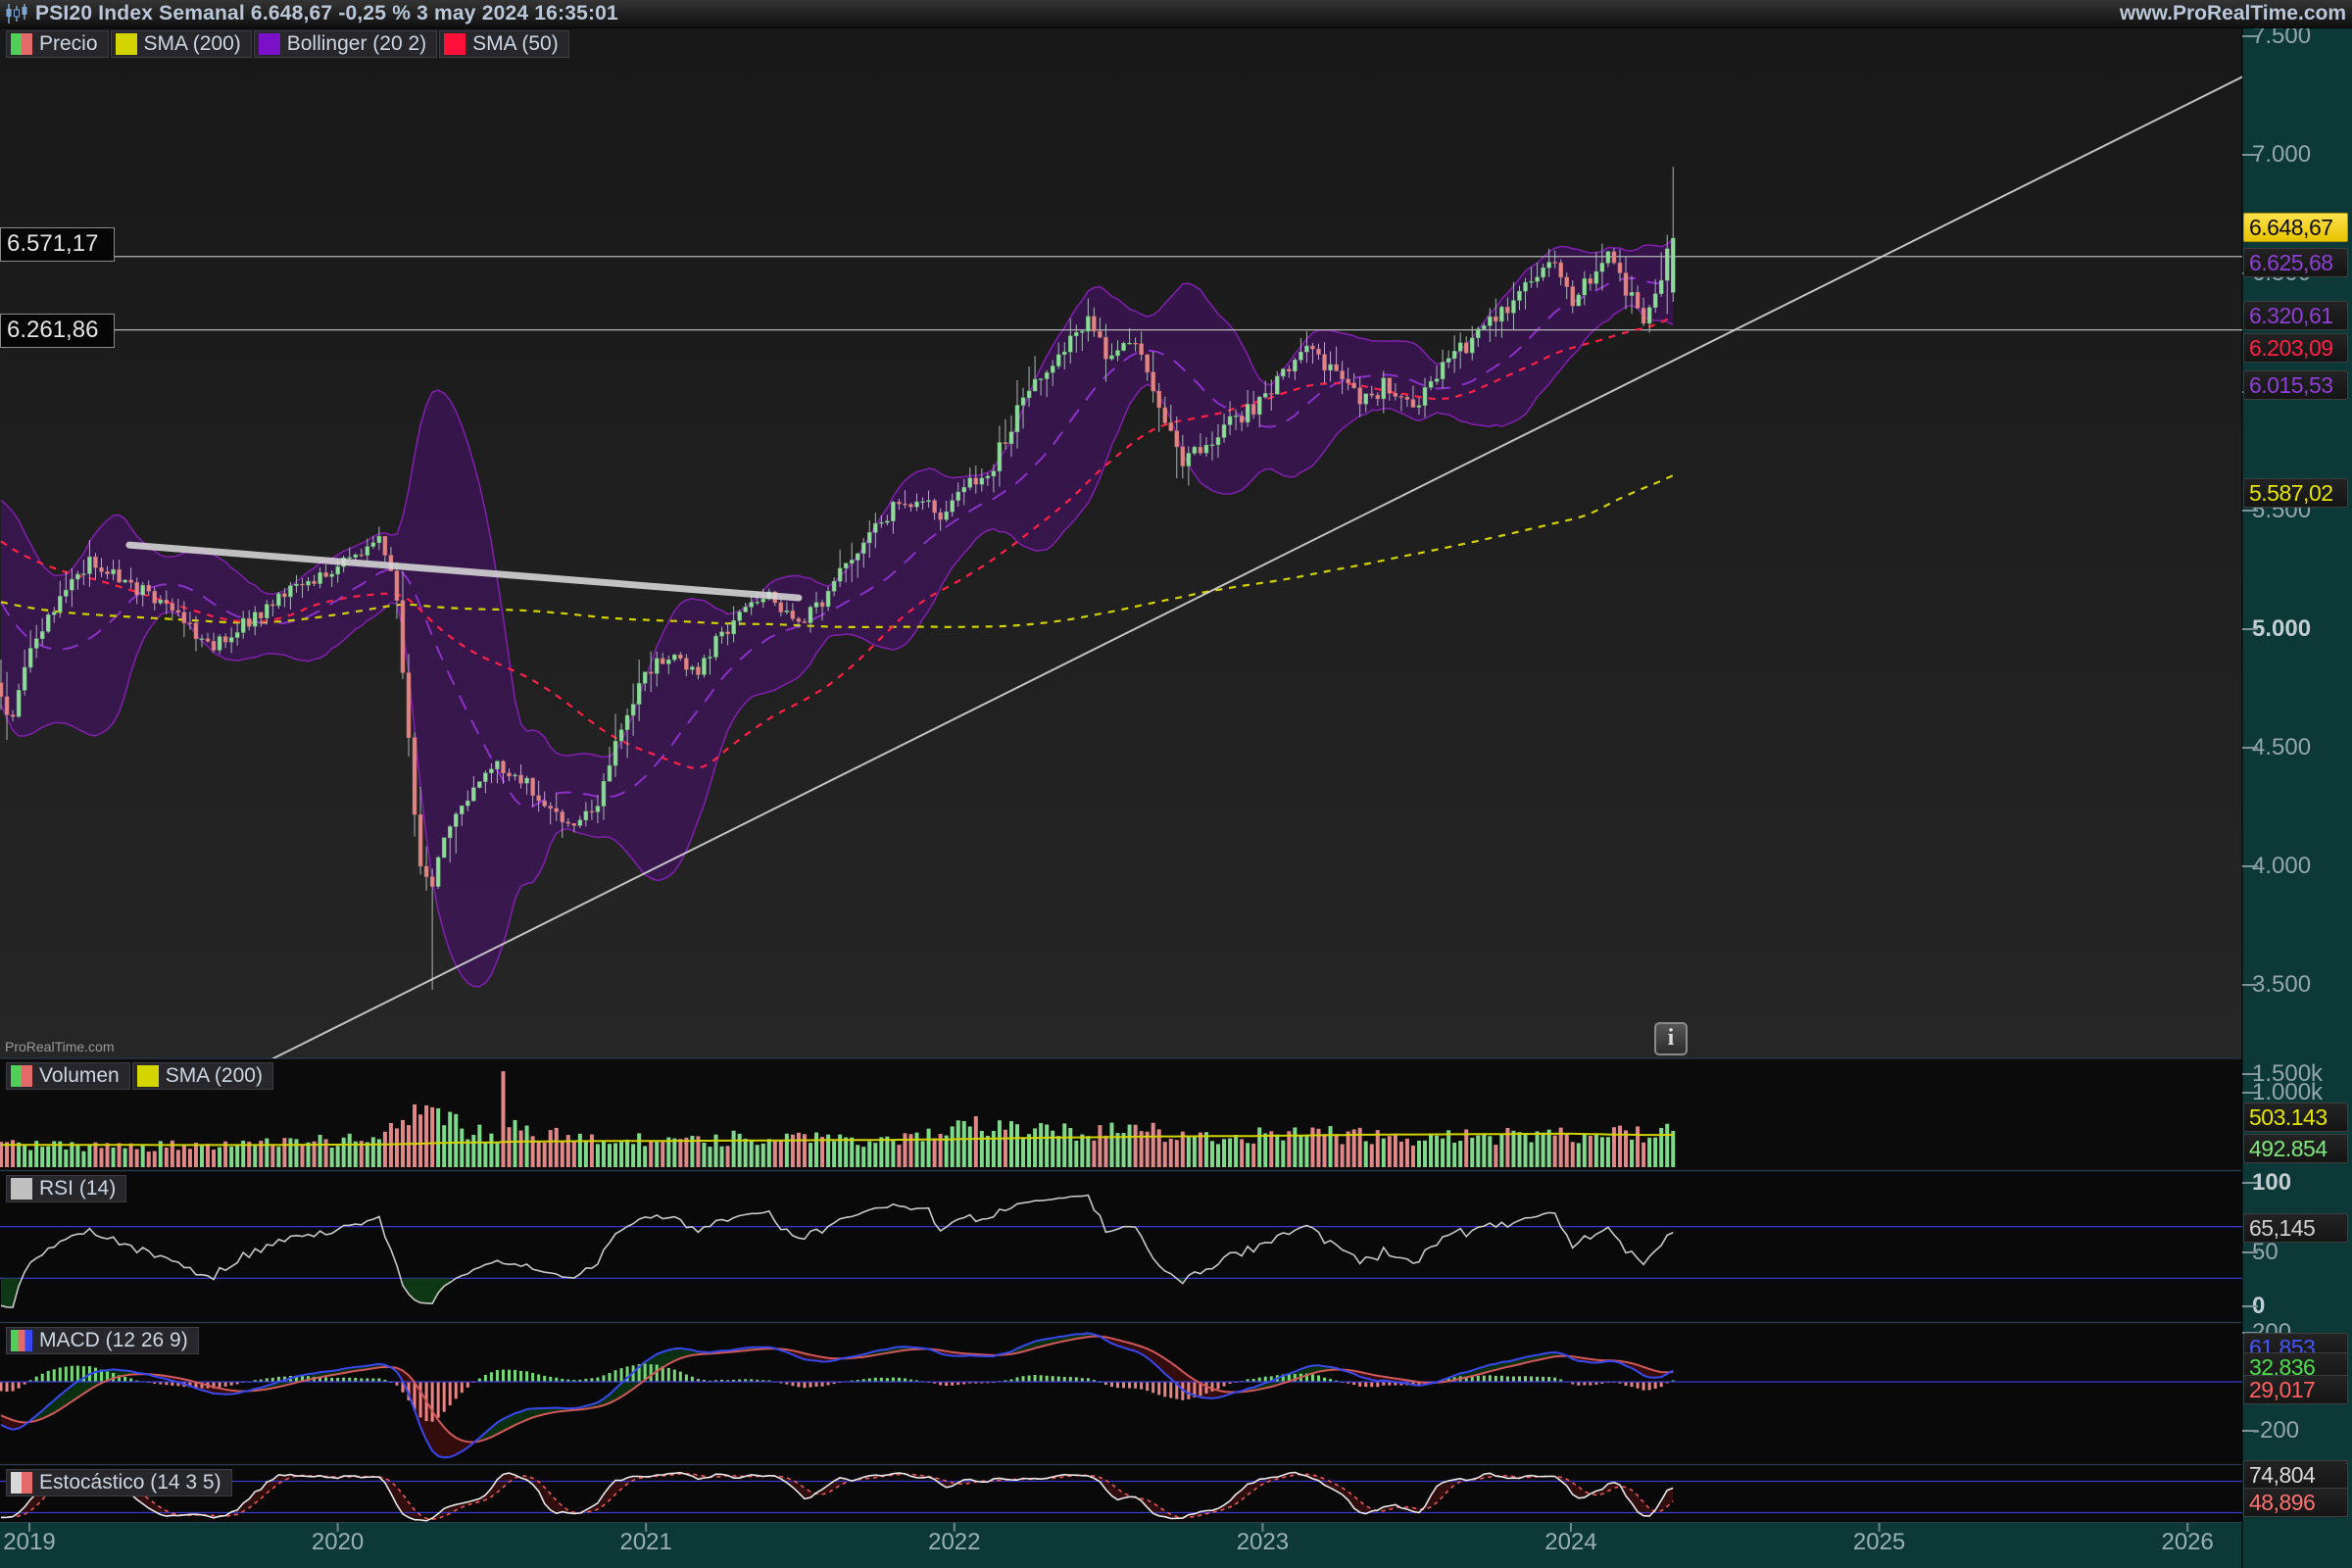 The width and height of the screenshot is (2352, 1568). I want to click on sma200-line, so click(837, 551).